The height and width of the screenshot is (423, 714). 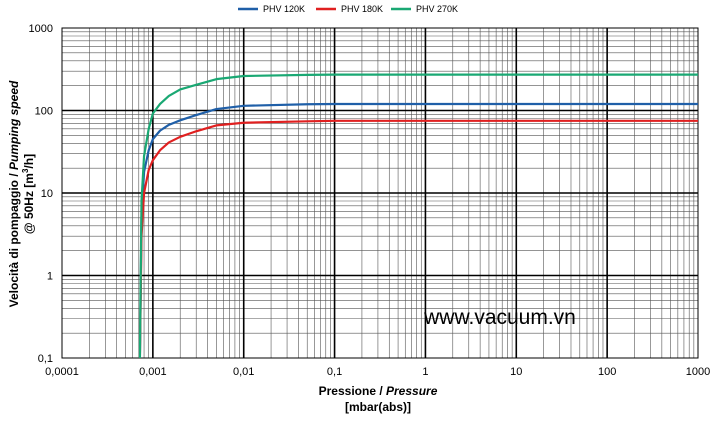 I want to click on y-tick-labels: 0,1 1 10 100 1000, so click(x=41, y=194).